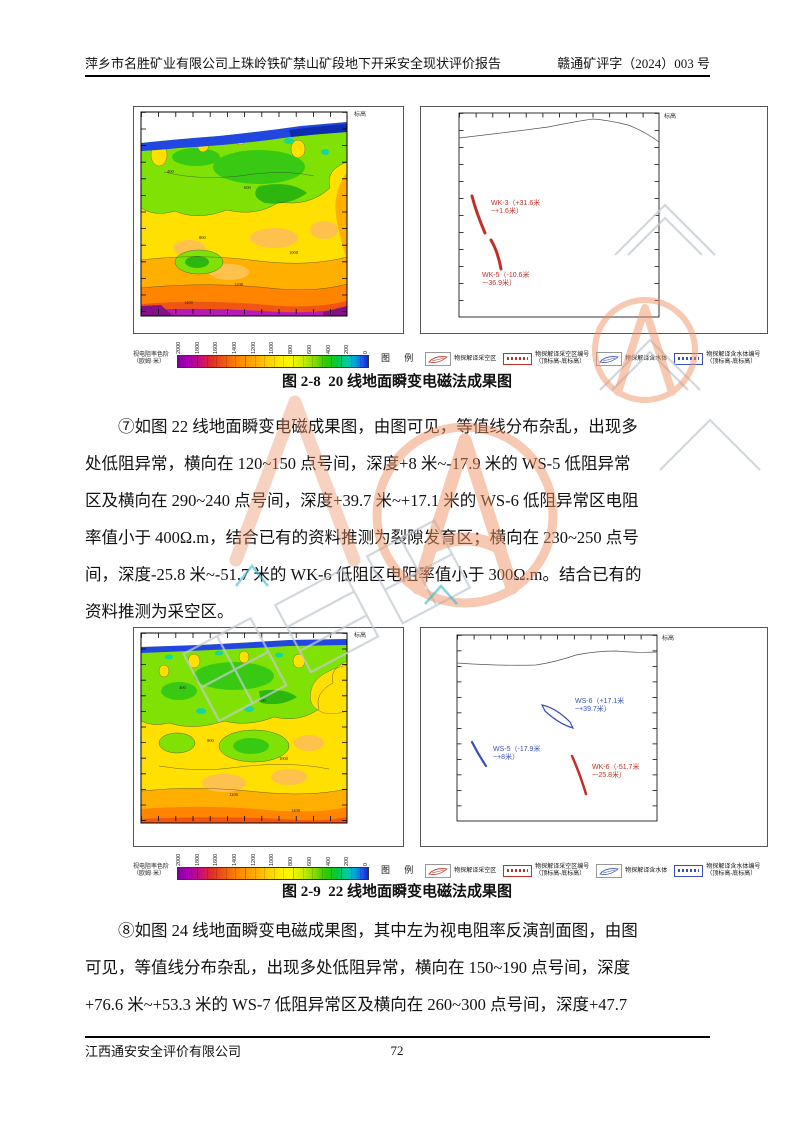 The image size is (794, 1122). Describe the element at coordinates (262, 700) in the screenshot. I see `contour-value-label: 600` at that location.